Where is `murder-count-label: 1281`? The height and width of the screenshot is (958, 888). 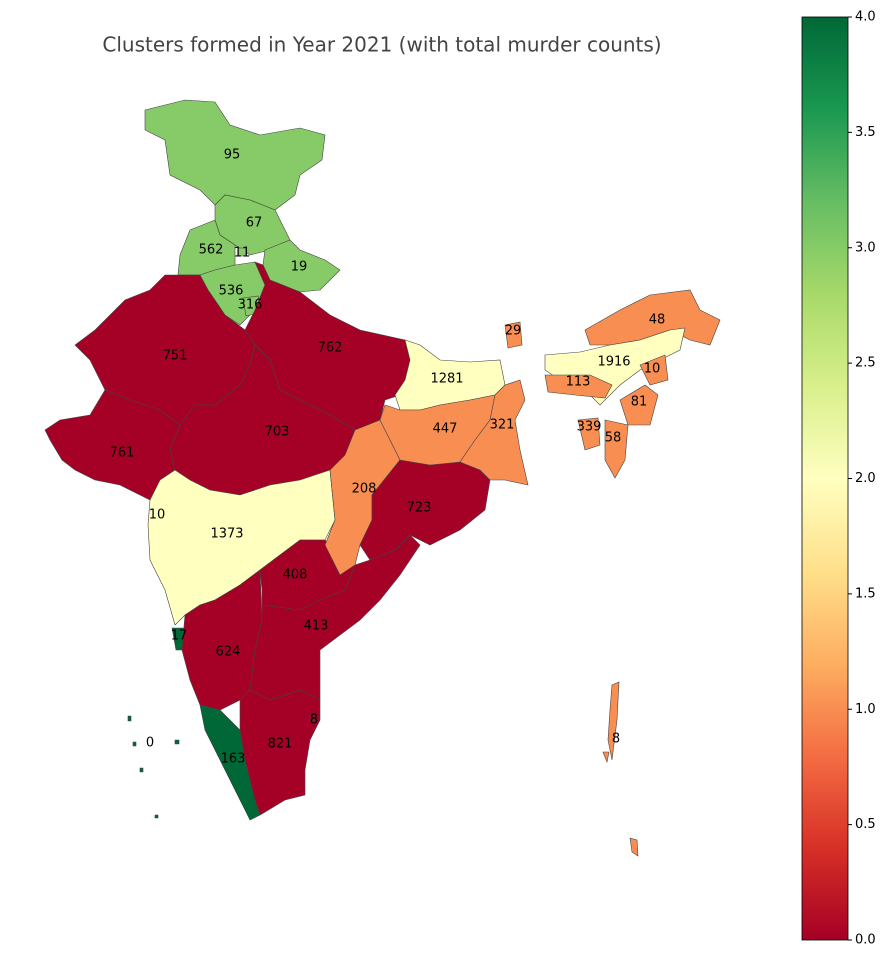 murder-count-label: 1281 is located at coordinates (446, 379).